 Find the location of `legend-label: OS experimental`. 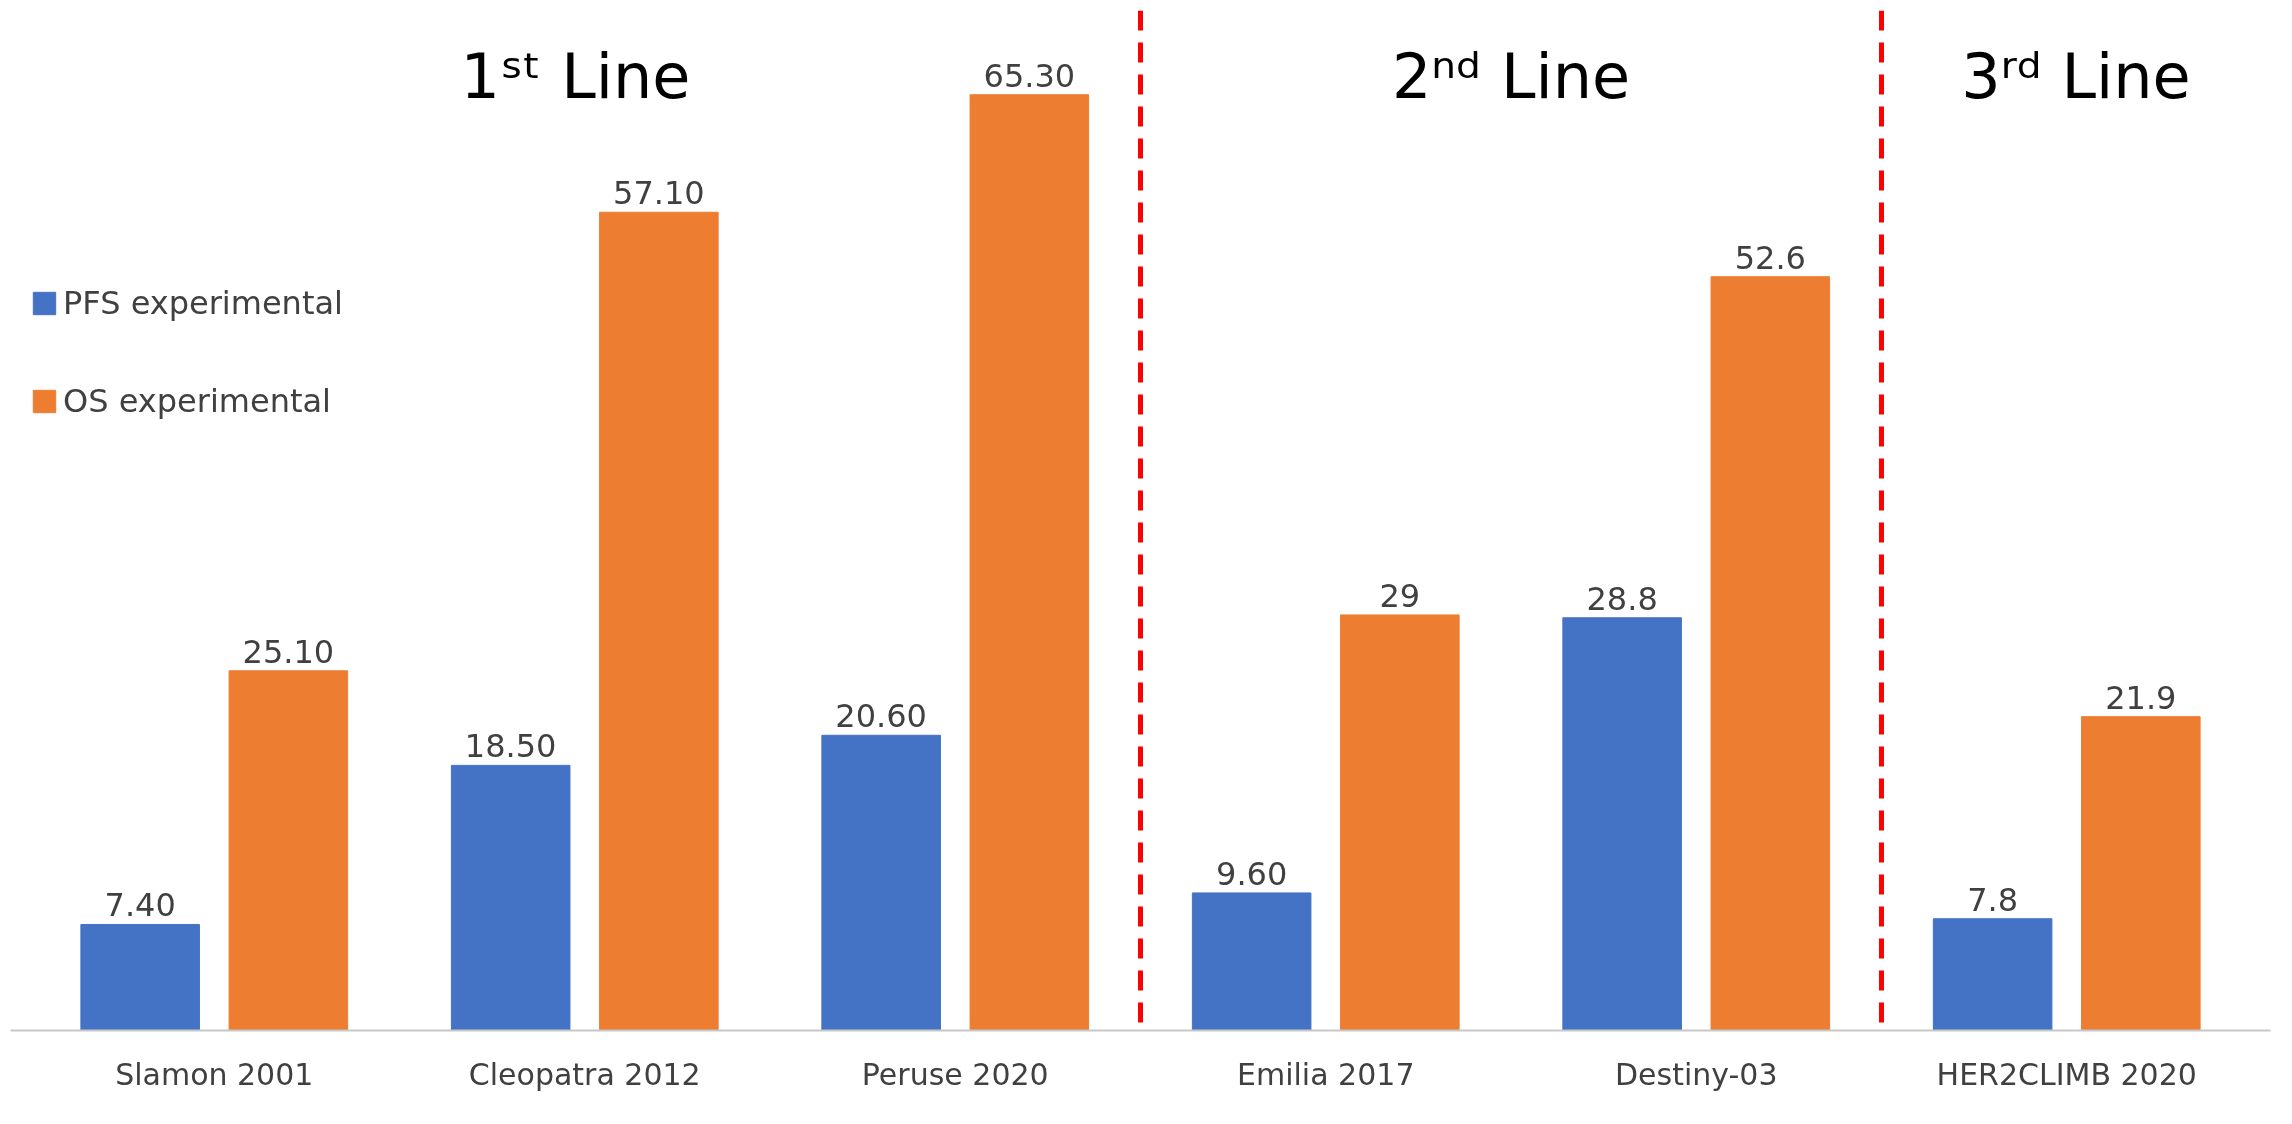

legend-label: OS experimental is located at coordinates (197, 401).